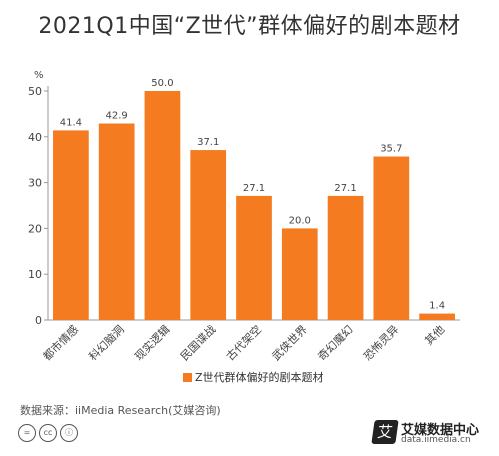 The height and width of the screenshot is (456, 499). I want to click on y-tick-label: 50, so click(35, 91).